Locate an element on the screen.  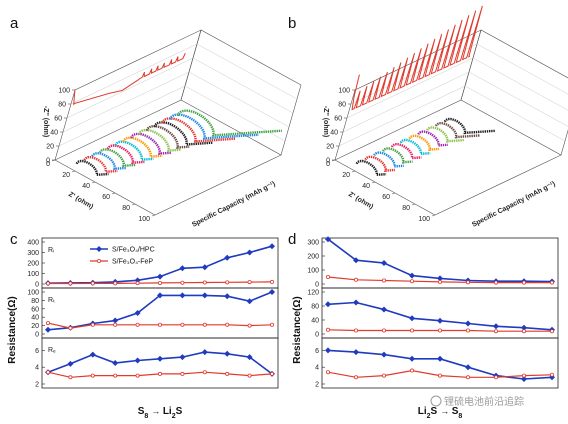
subplot-frame is located at coordinates (160, 363).